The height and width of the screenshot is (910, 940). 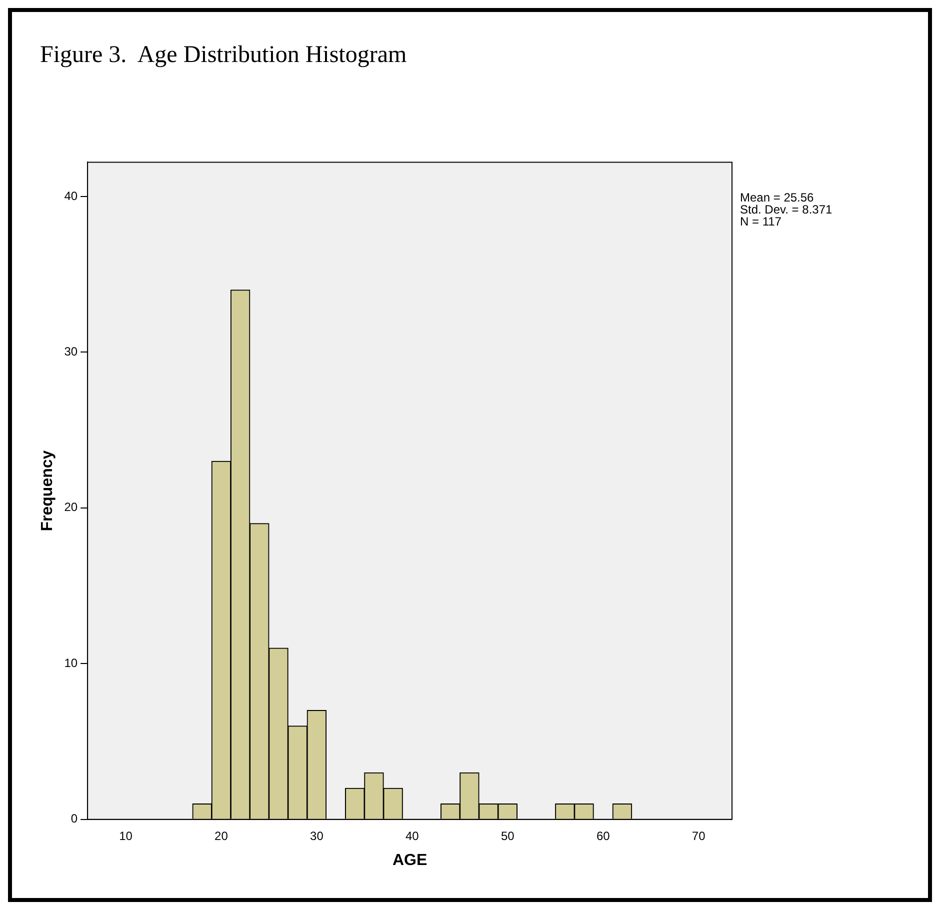 What do you see at coordinates (71, 507) in the screenshot?
I see `y-tick-label: 20` at bounding box center [71, 507].